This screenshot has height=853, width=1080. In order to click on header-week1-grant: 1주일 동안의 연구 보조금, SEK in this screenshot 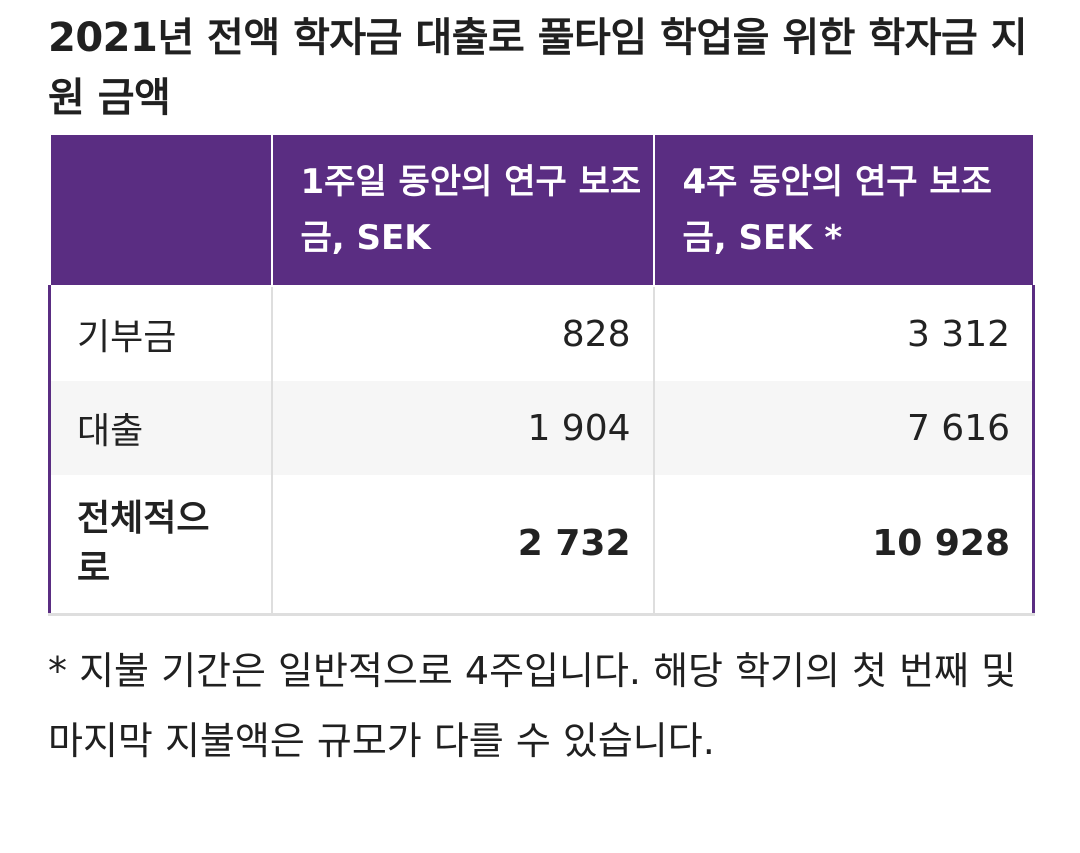, I will do `click(462, 210)`.